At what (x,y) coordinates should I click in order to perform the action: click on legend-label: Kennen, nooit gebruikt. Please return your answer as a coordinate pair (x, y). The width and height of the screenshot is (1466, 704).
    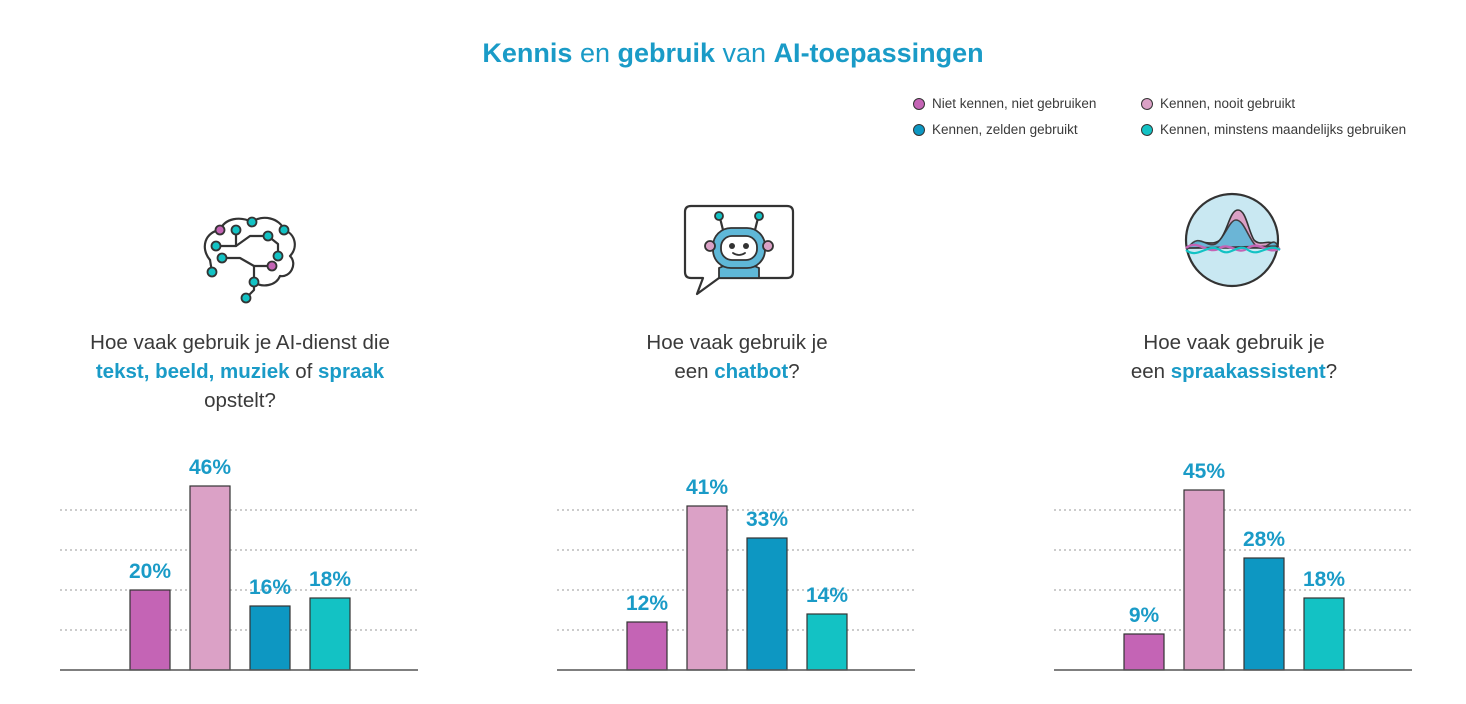
    Looking at the image, I should click on (1228, 103).